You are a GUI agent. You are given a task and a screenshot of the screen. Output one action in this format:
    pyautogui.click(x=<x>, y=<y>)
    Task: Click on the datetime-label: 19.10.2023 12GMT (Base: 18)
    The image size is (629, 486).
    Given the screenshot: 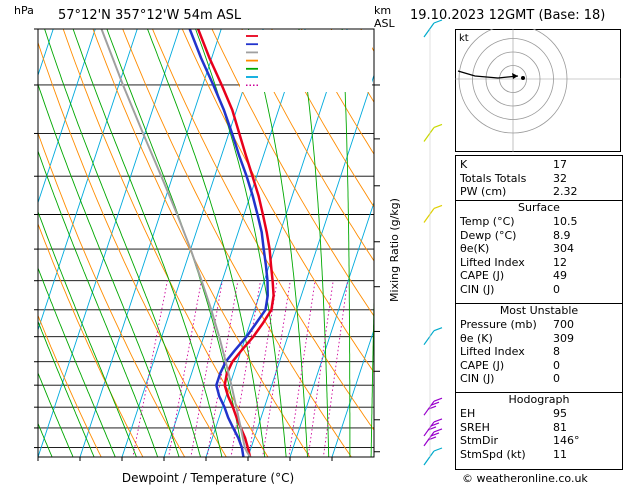 What is the action you would take?
    pyautogui.click(x=508, y=15)
    